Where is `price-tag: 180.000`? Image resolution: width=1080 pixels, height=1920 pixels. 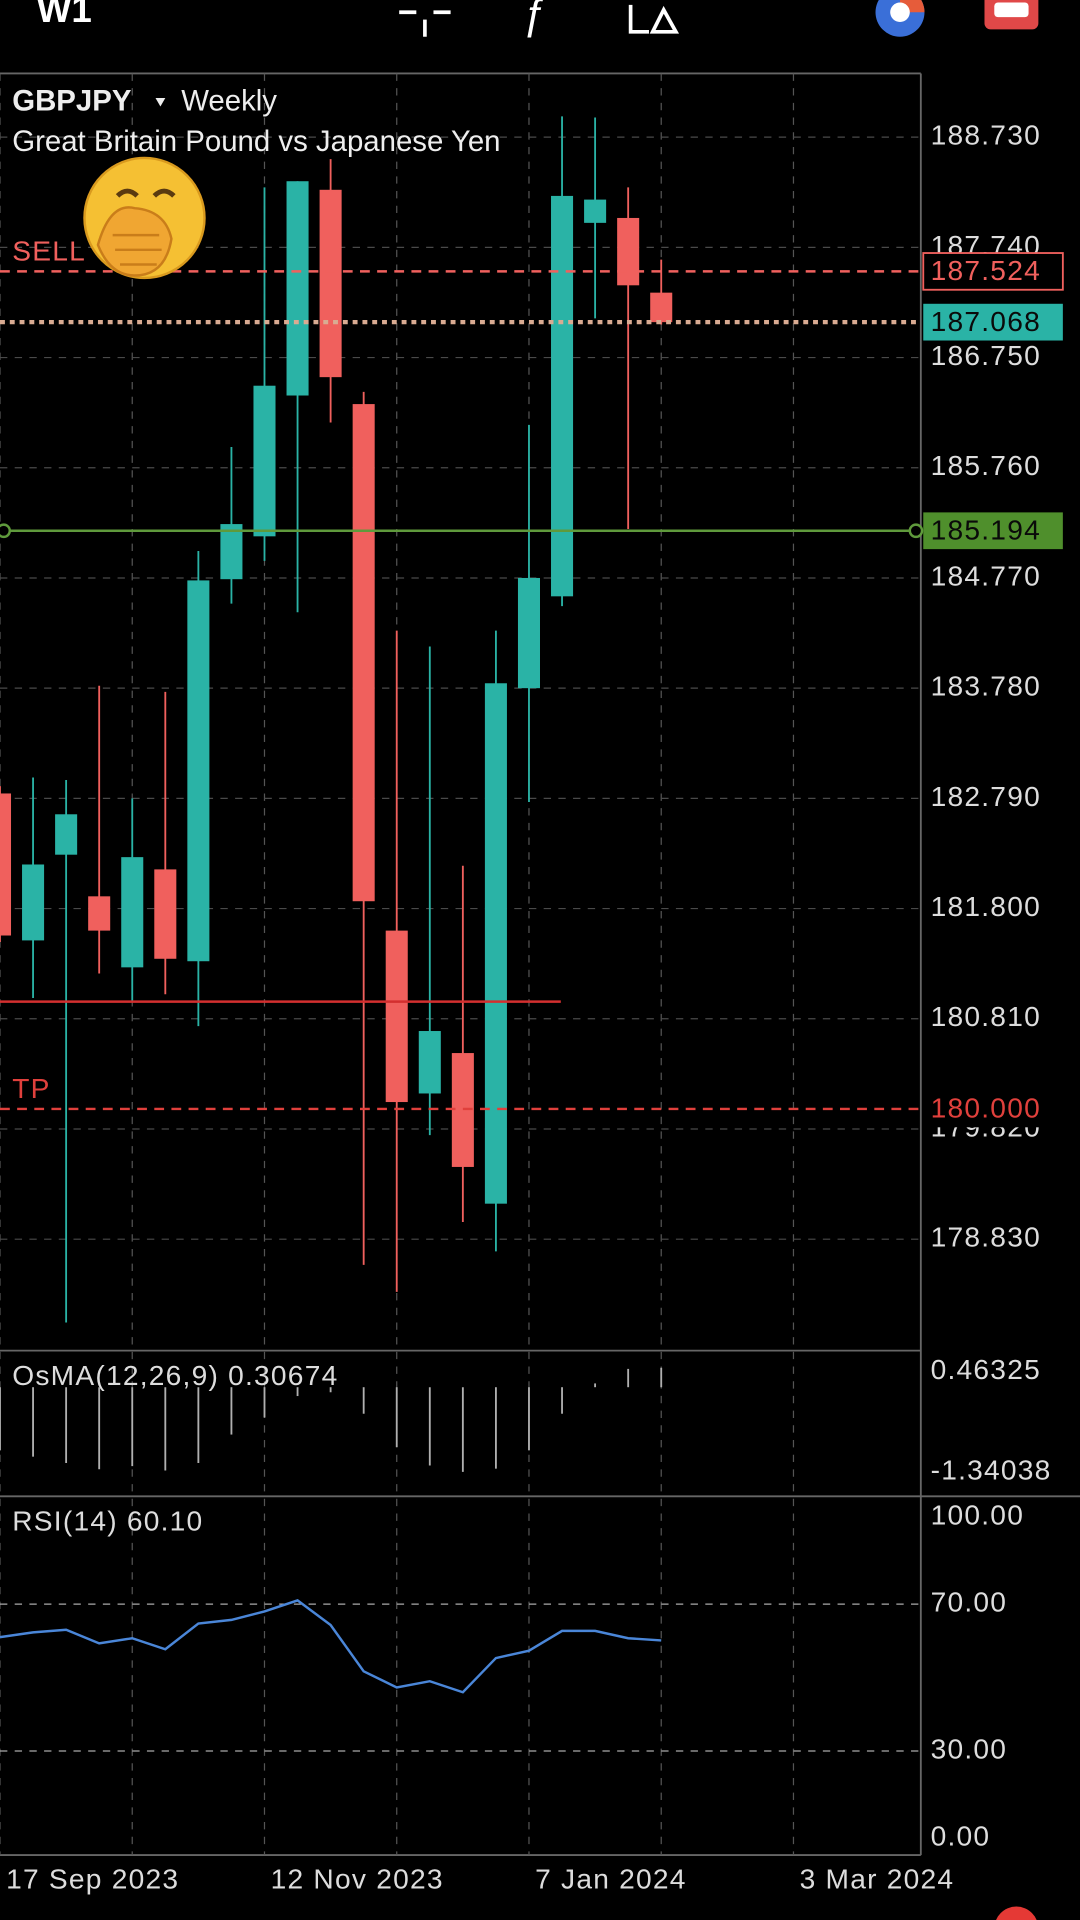 price-tag: 180.000 is located at coordinates (986, 1108).